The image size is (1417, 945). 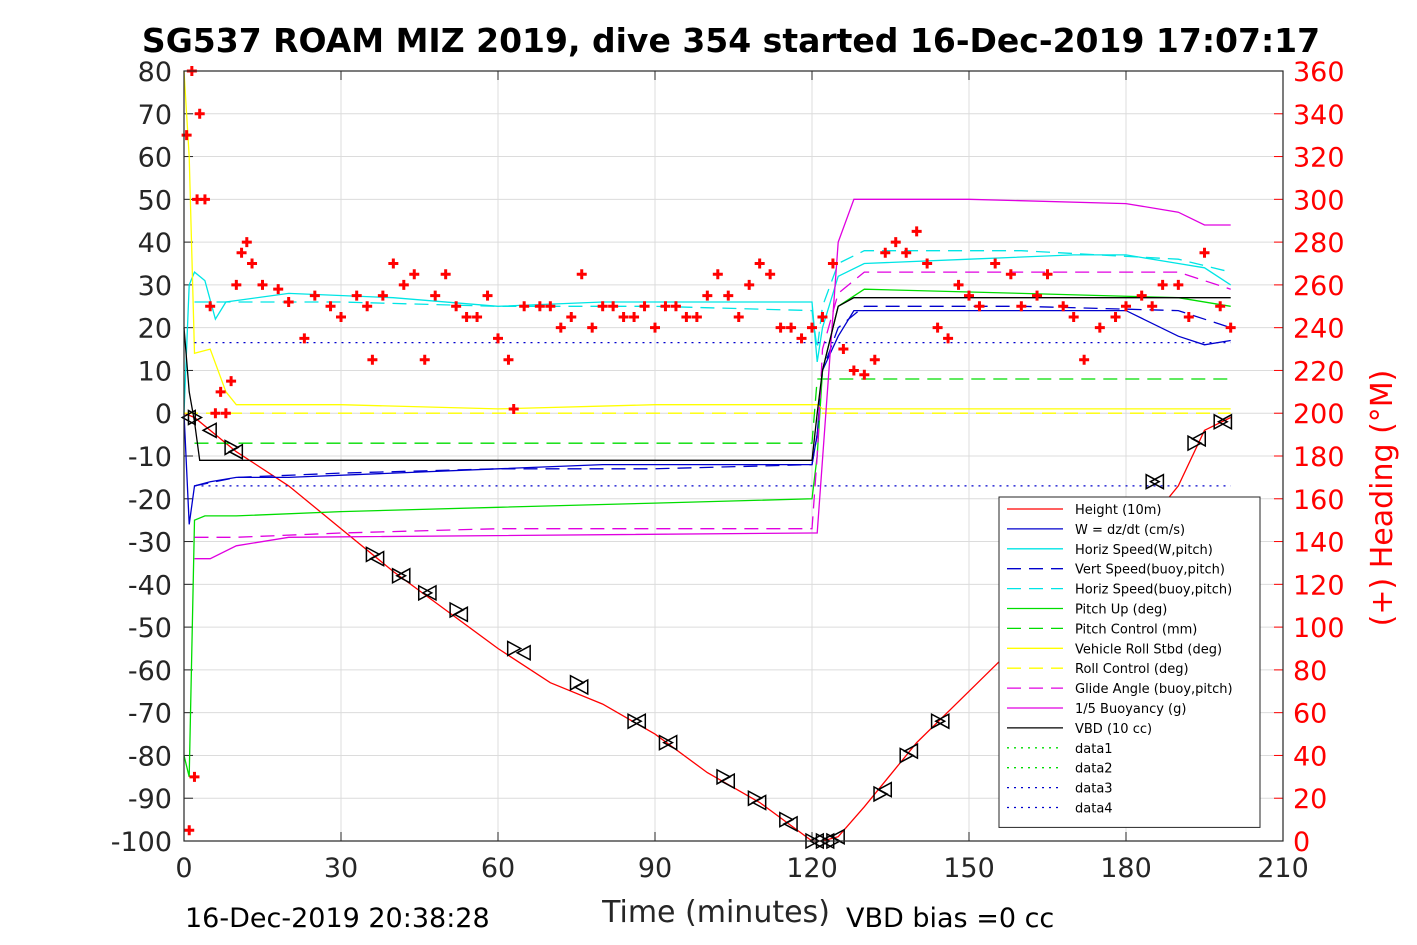 I want to click on series-line-horiz-speed-buoy-pitch, so click(x=712, y=300).